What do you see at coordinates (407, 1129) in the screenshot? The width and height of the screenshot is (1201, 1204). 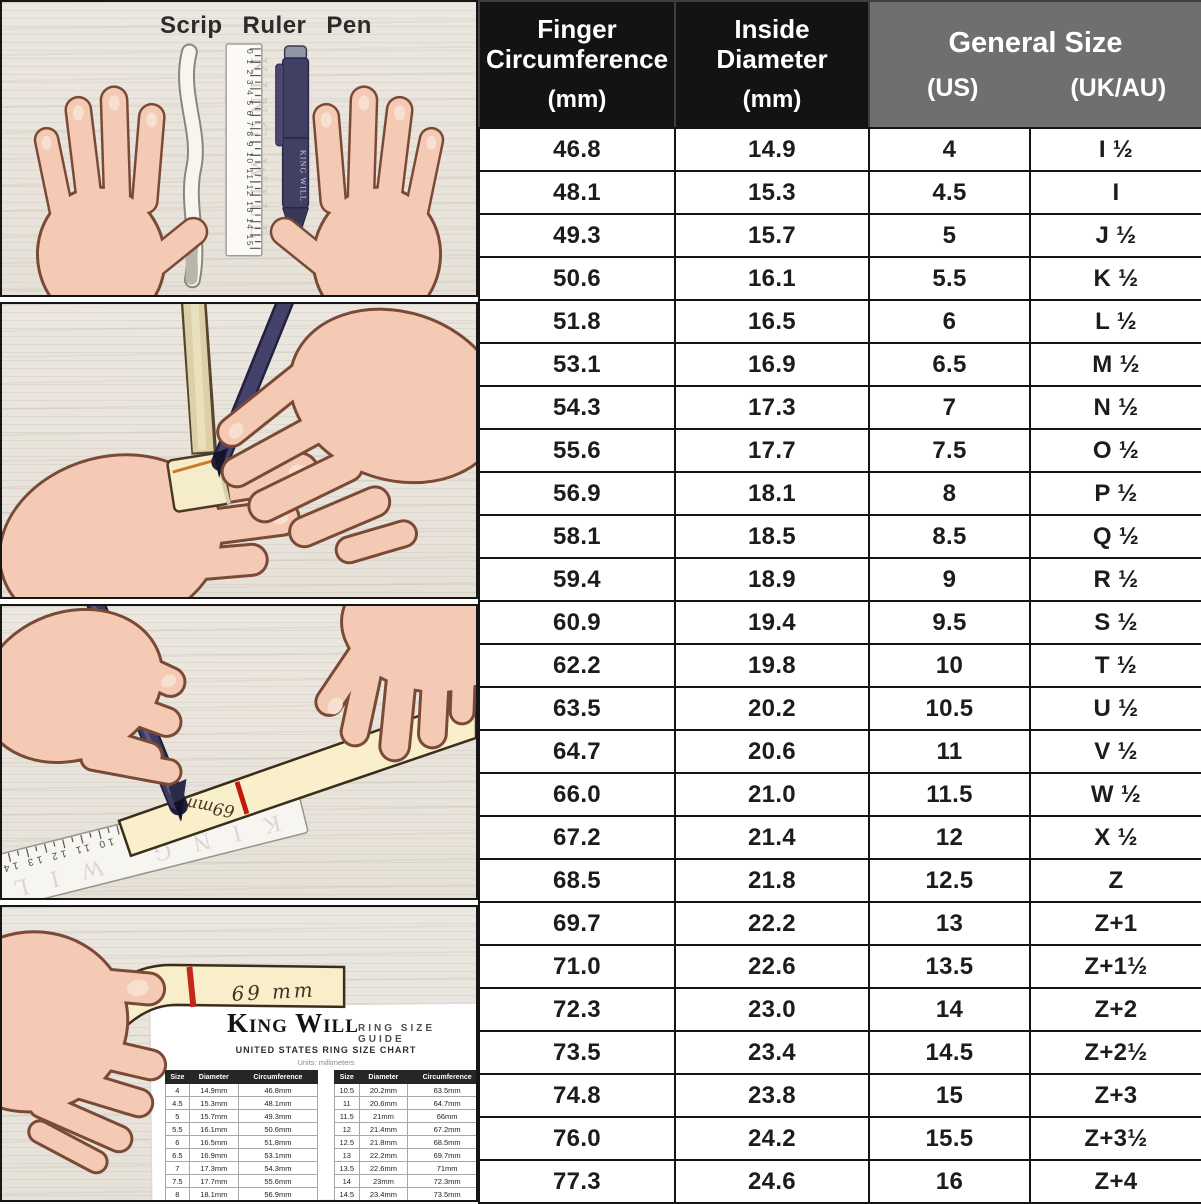 I see `mini-table-row: 12 21.4mm 67.2mm` at bounding box center [407, 1129].